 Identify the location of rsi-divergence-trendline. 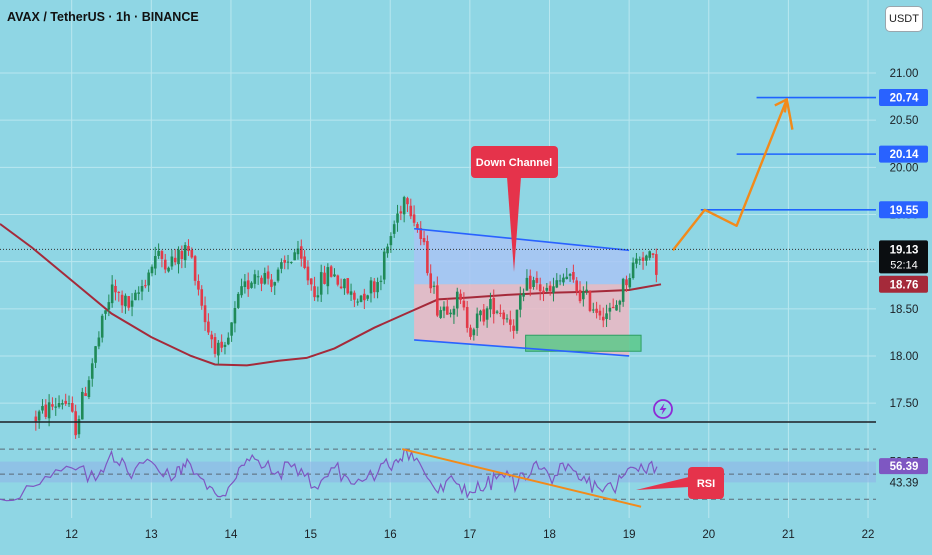
(521, 478).